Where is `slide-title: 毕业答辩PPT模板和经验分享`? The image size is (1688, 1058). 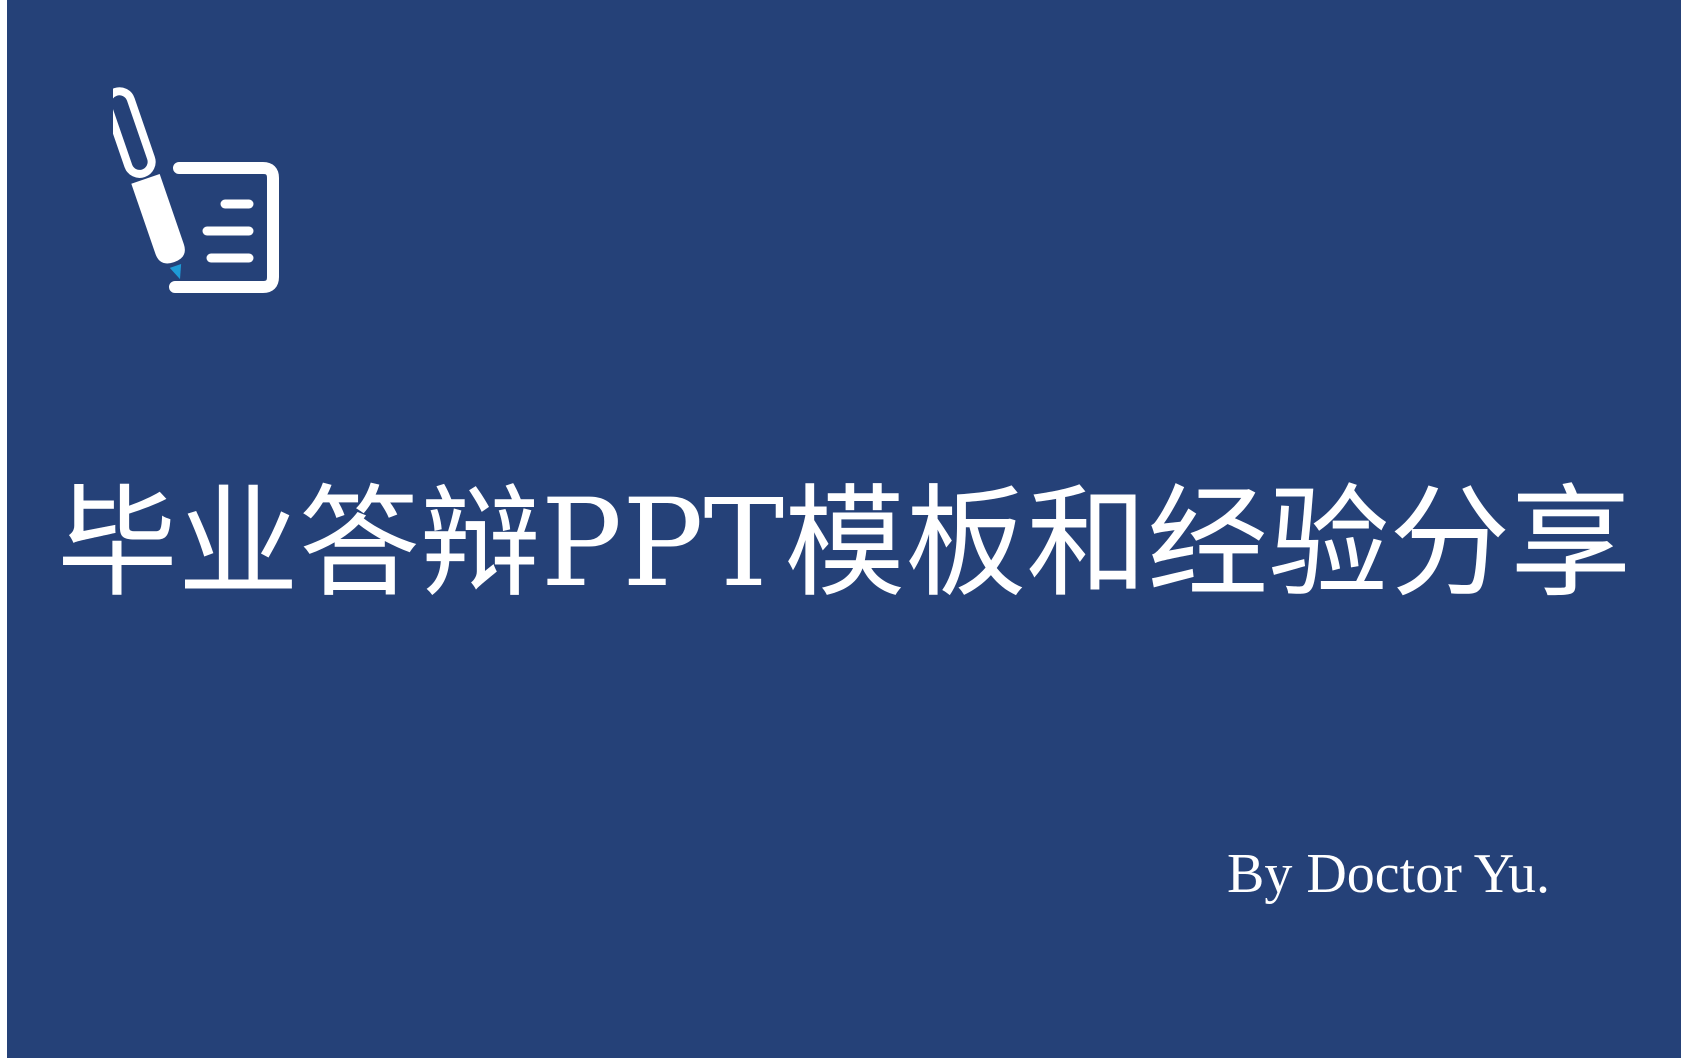 slide-title: 毕业答辩PPT模板和经验分享 is located at coordinates (844, 543).